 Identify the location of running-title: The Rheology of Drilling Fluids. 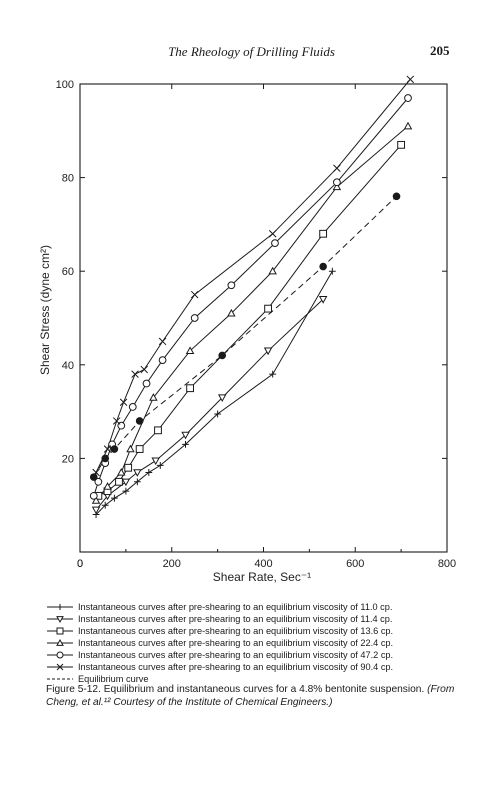
(251, 51).